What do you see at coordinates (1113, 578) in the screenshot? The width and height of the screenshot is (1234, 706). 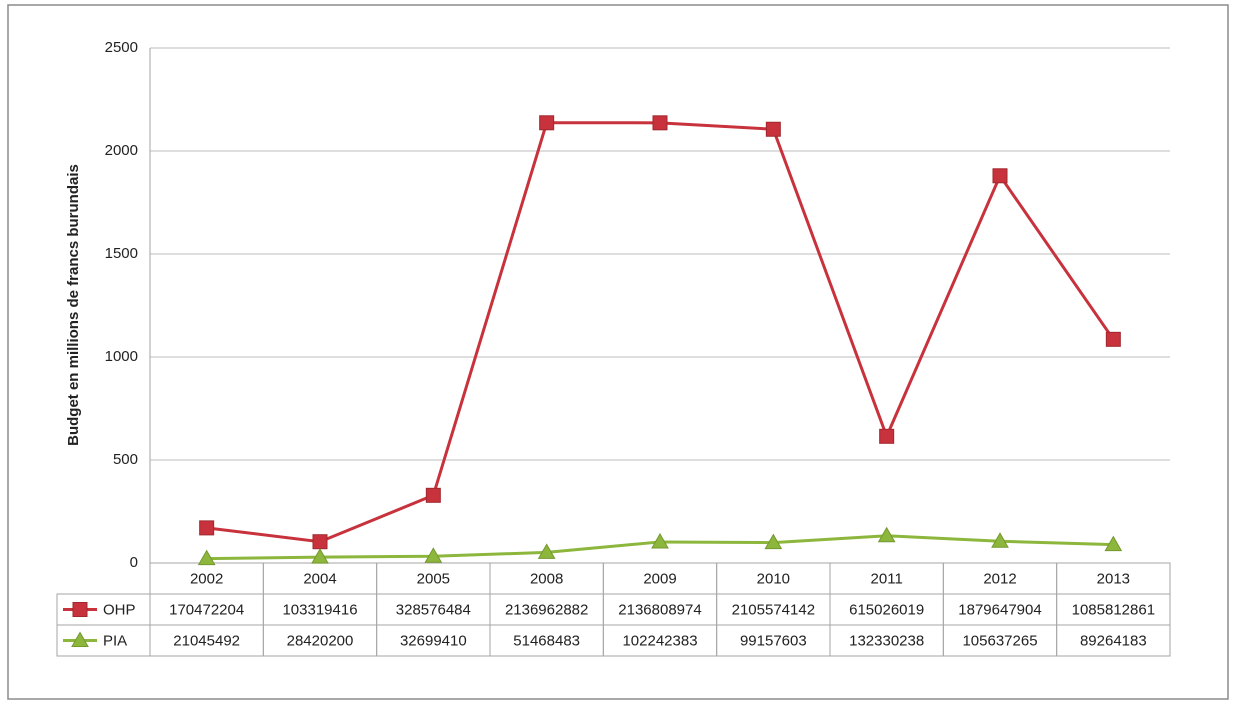 I see `x-tick-label: 2013` at bounding box center [1113, 578].